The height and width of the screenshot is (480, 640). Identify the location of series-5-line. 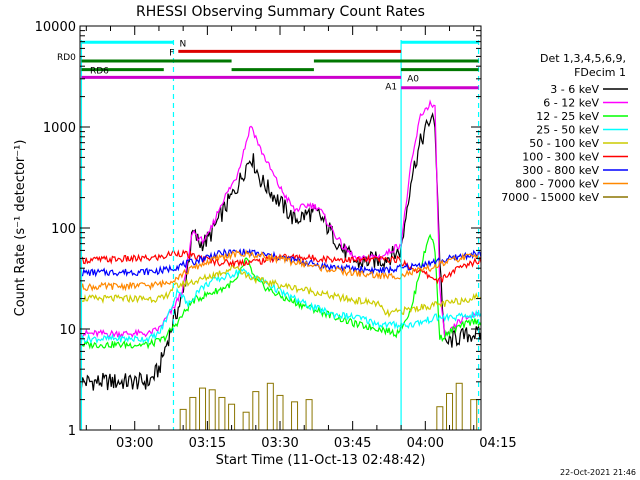
(281, 267).